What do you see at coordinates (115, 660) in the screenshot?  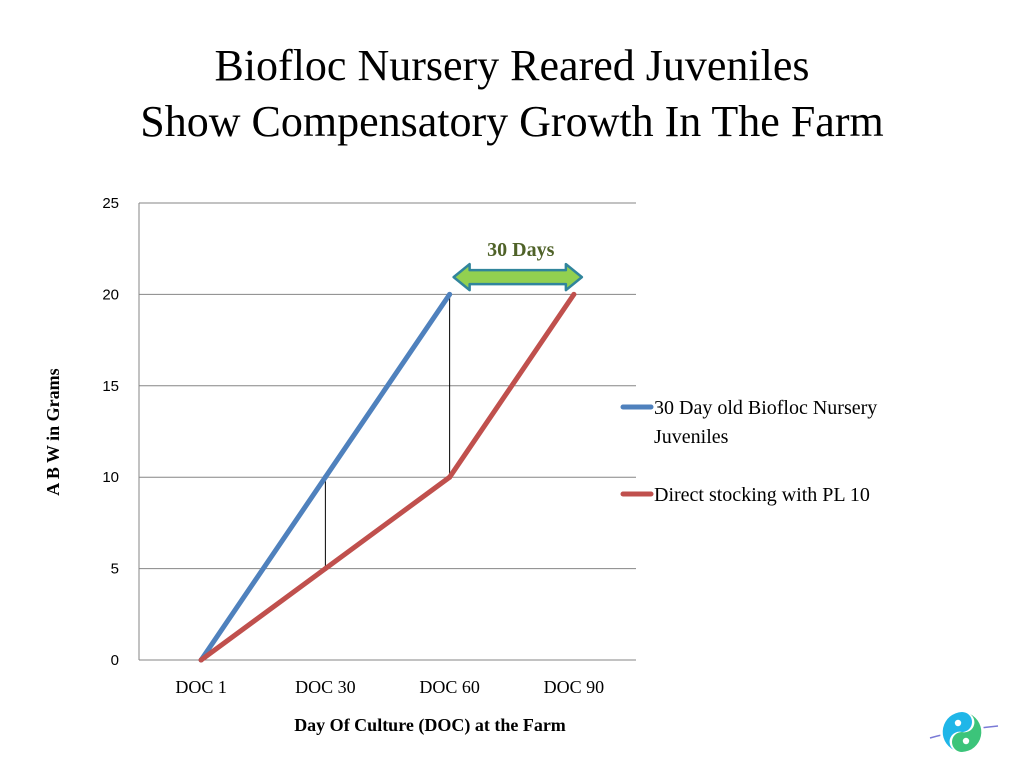 I see `y-tick-label: 0` at bounding box center [115, 660].